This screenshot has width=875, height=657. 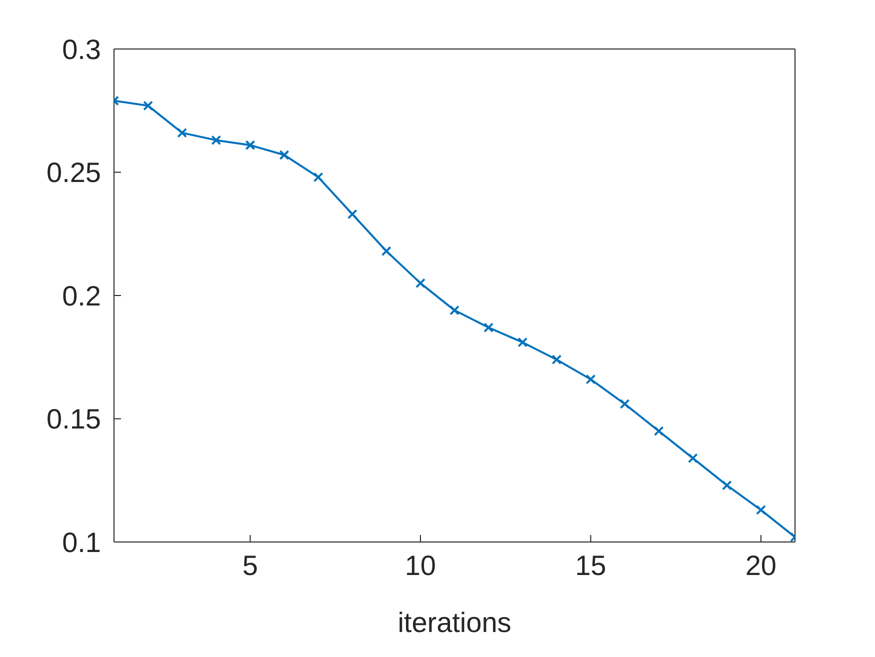 I want to click on x-tick-label: 20, so click(x=761, y=565).